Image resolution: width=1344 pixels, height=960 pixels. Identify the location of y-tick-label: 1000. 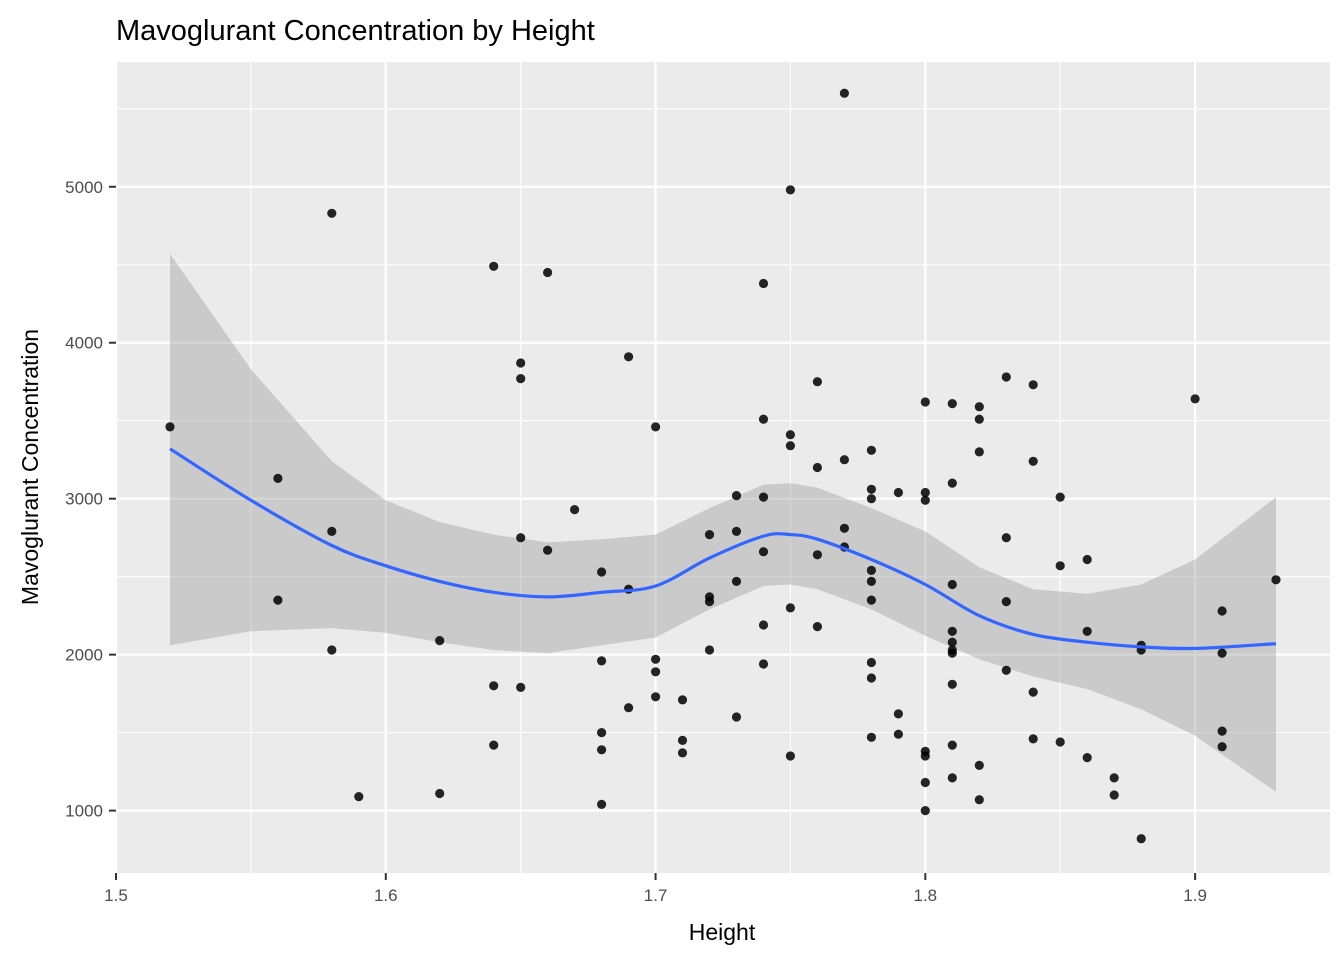
(84, 811).